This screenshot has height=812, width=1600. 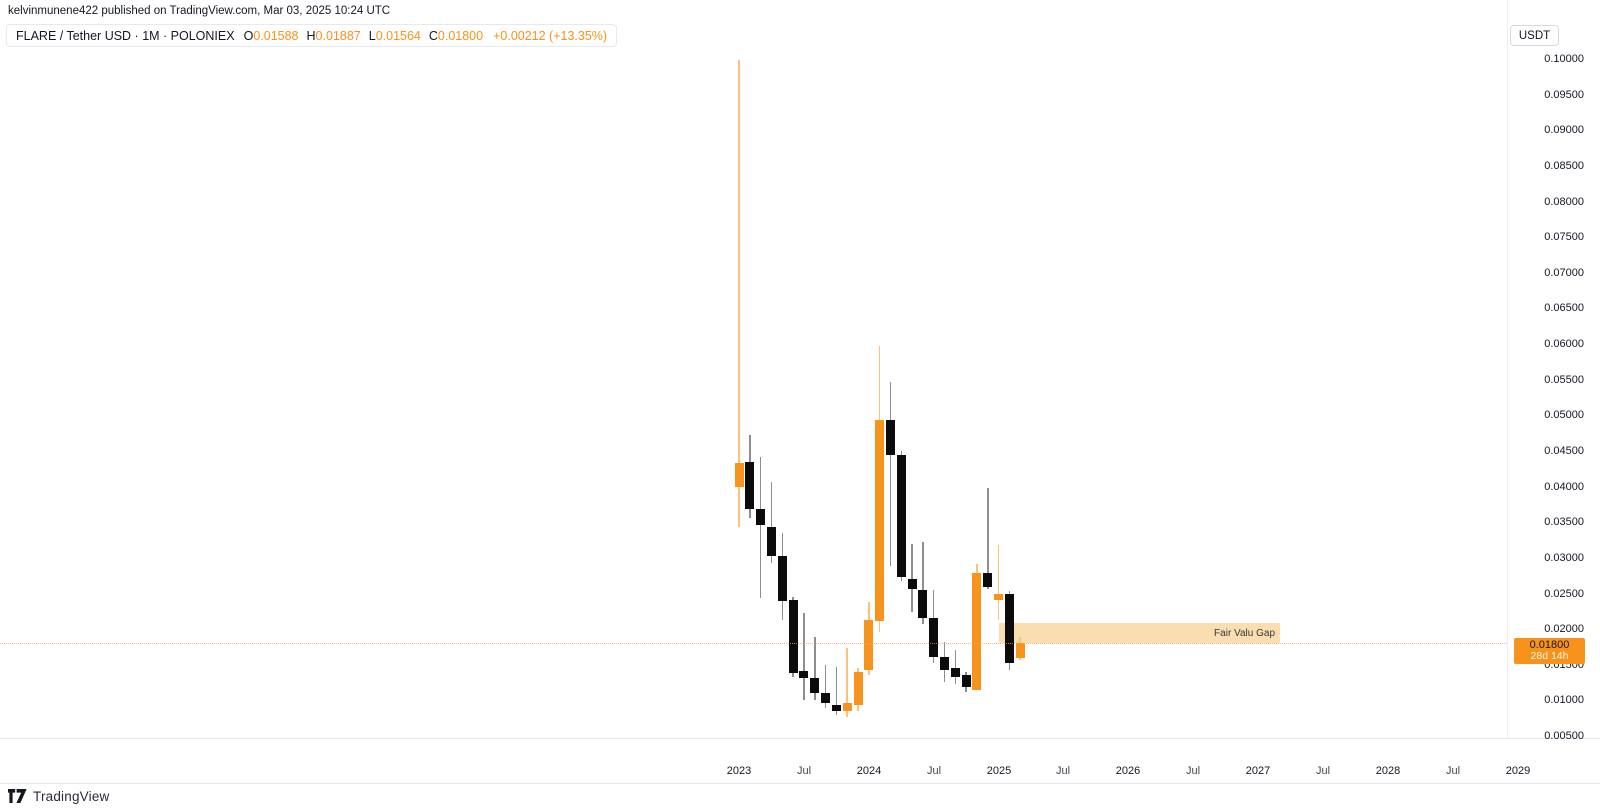 What do you see at coordinates (1388, 771) in the screenshot?
I see `time-axis-label: 2028` at bounding box center [1388, 771].